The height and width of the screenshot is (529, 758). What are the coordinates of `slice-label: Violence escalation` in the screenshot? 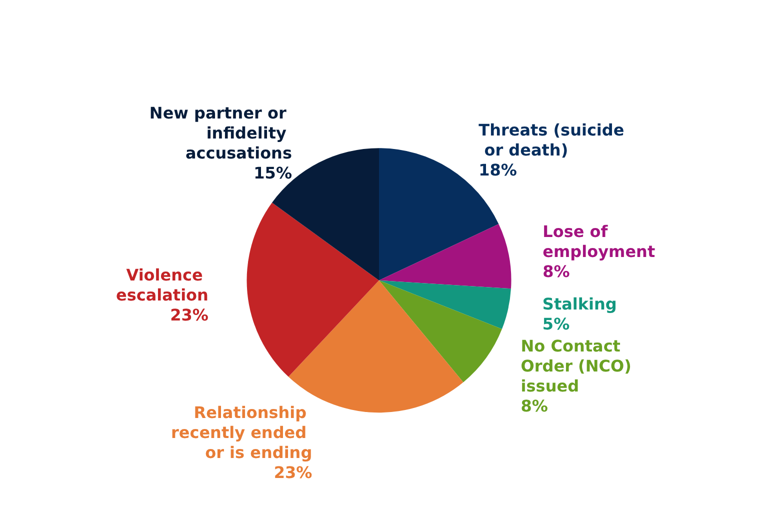 It's located at (162, 284).